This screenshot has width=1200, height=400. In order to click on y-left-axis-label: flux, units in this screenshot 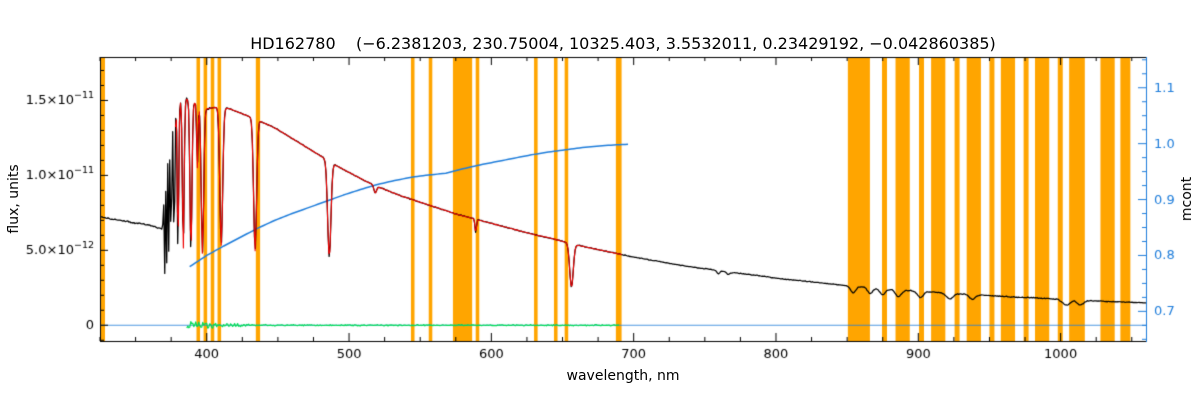, I will do `click(14, 199)`.